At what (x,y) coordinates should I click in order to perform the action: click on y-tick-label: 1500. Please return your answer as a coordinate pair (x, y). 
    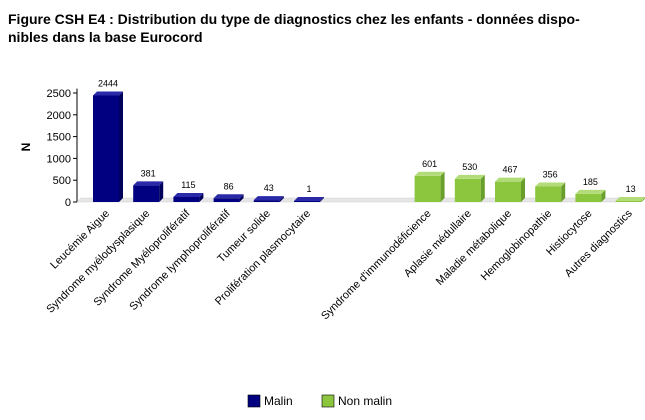
    Looking at the image, I should click on (59, 138).